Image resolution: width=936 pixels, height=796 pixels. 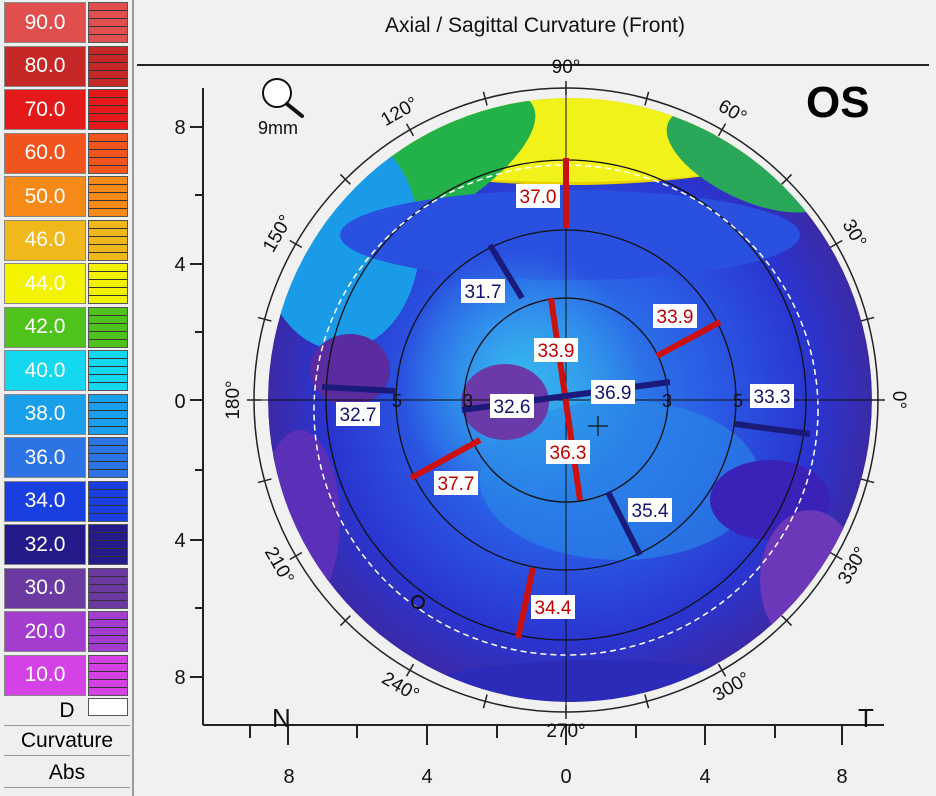 I want to click on legend-value: 30.0, so click(x=45, y=588).